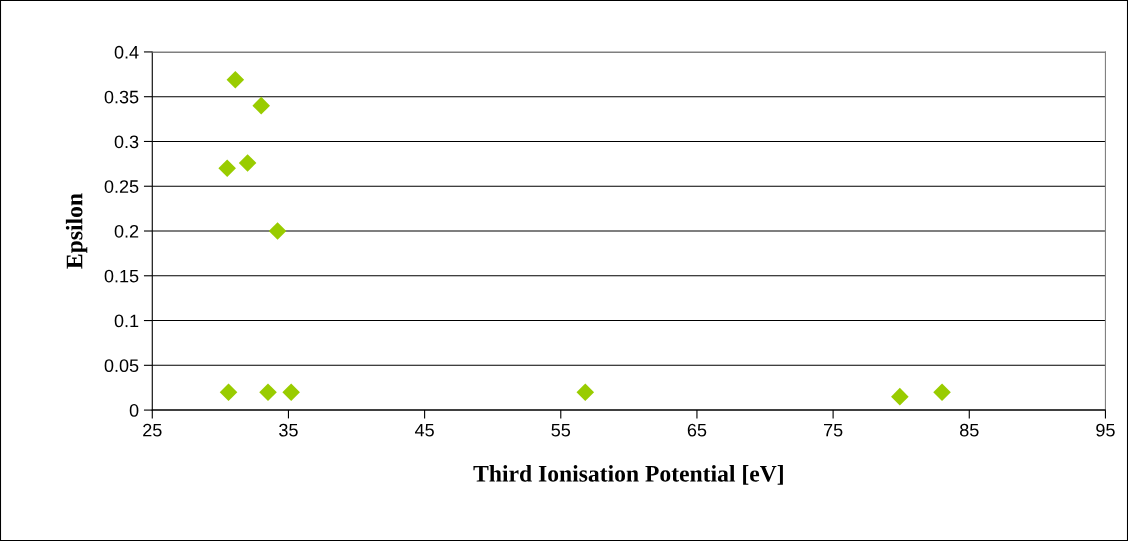 The image size is (1128, 541). What do you see at coordinates (121, 97) in the screenshot?
I see `y-tick-label: 0.35` at bounding box center [121, 97].